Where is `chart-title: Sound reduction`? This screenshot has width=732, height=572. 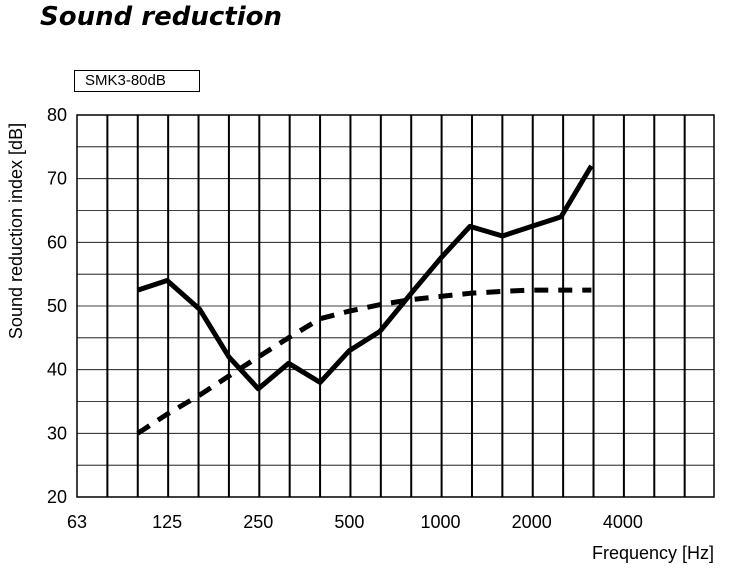 chart-title: Sound reduction is located at coordinates (161, 17).